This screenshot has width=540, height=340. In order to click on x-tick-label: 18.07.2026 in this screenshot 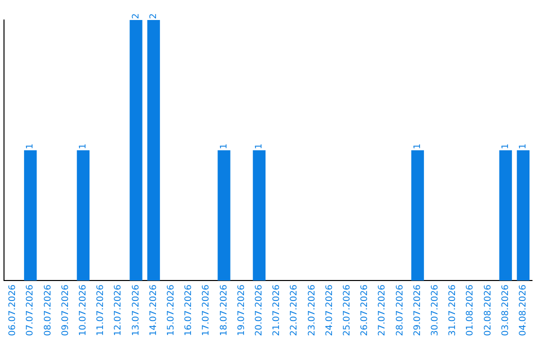, I will do `click(224, 310)`.